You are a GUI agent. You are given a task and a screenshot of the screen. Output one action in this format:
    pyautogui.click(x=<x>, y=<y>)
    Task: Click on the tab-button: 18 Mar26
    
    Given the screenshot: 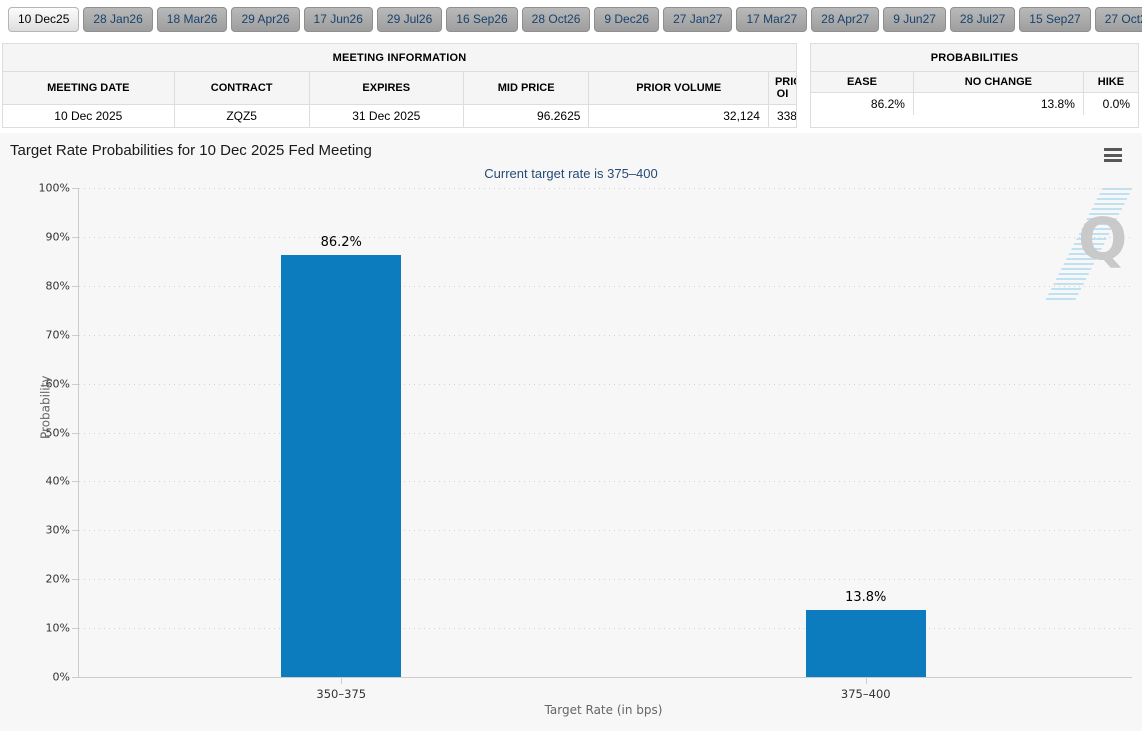 What is the action you would take?
    pyautogui.click(x=192, y=19)
    